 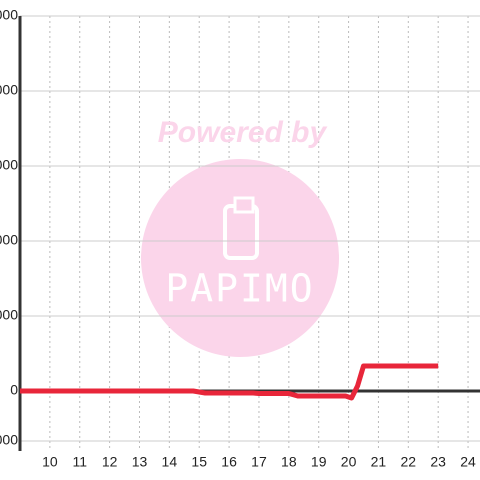 I want to click on x-tick-label: 11, so click(x=79, y=462).